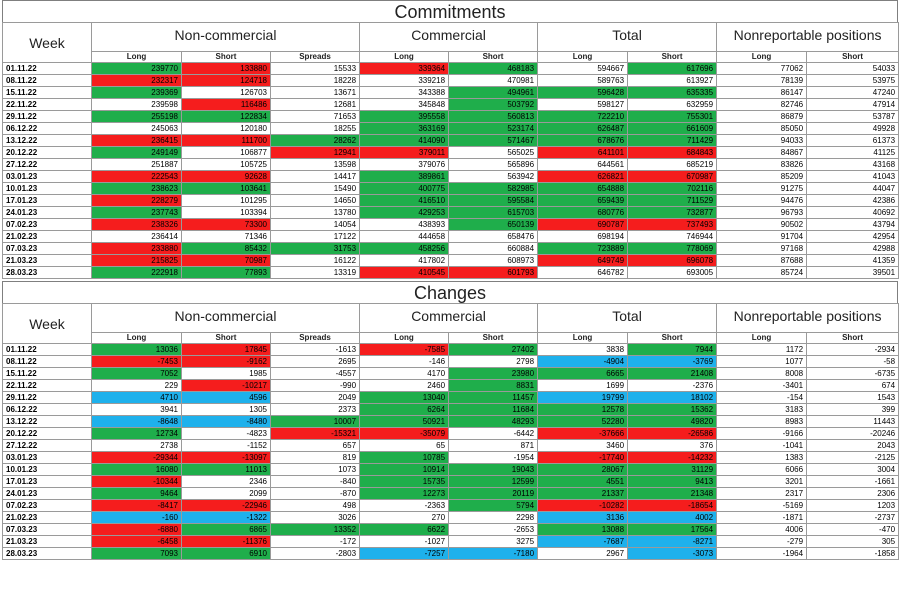 This screenshot has height=597, width=900. Describe the element at coordinates (672, 128) in the screenshot. I see `total-short-cell: 661609` at that location.